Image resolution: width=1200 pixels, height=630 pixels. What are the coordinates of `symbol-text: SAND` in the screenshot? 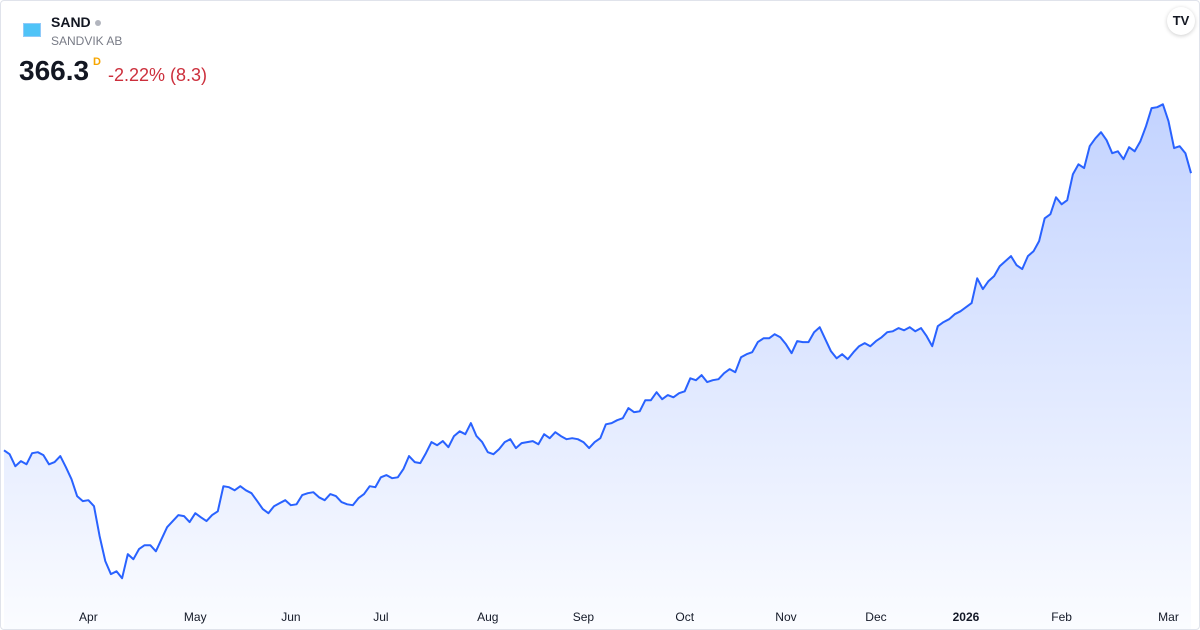 It's located at (71, 22).